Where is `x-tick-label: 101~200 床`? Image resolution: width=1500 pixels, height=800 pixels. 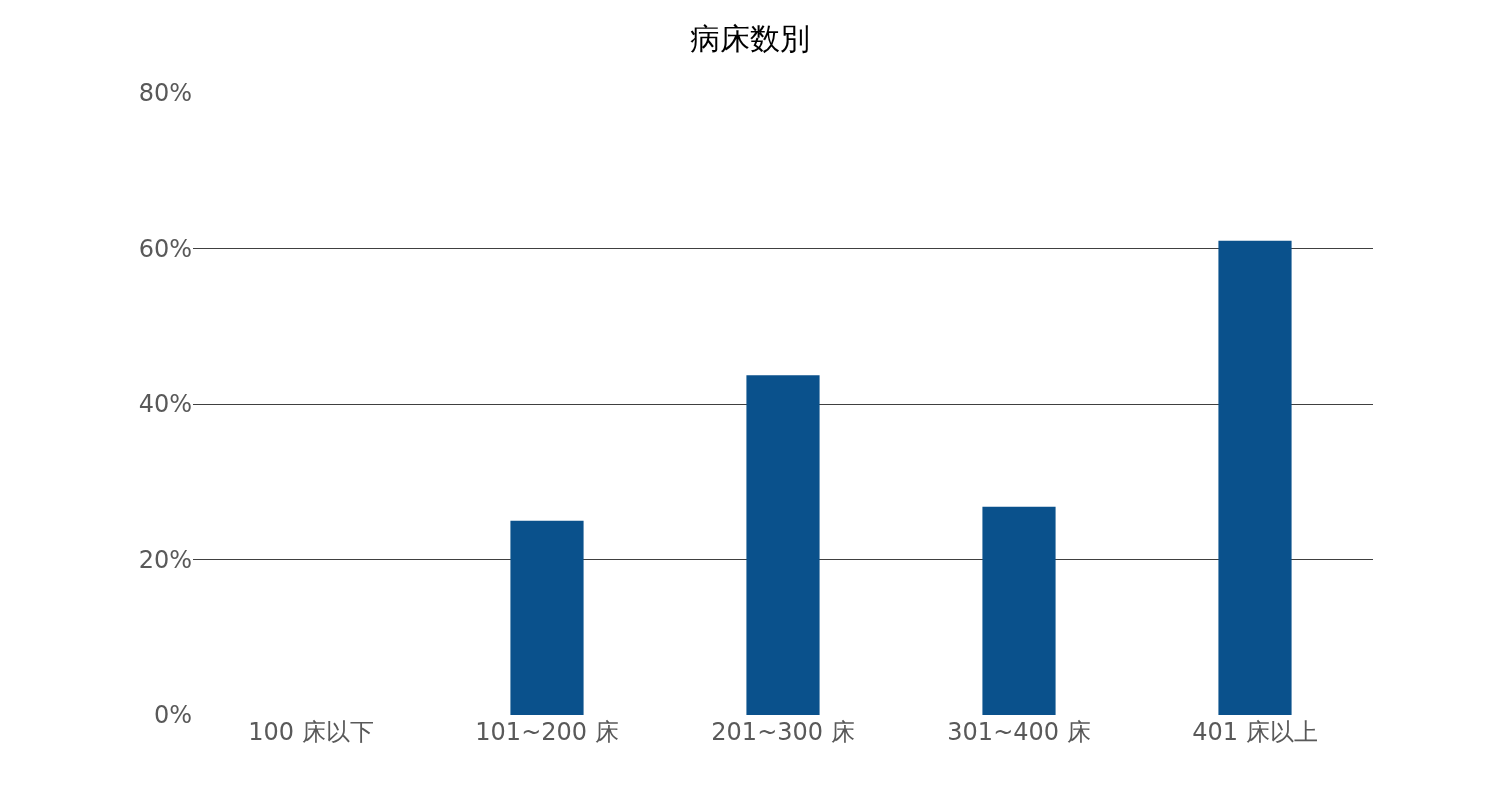 x-tick-label: 101~200 床 is located at coordinates (547, 732).